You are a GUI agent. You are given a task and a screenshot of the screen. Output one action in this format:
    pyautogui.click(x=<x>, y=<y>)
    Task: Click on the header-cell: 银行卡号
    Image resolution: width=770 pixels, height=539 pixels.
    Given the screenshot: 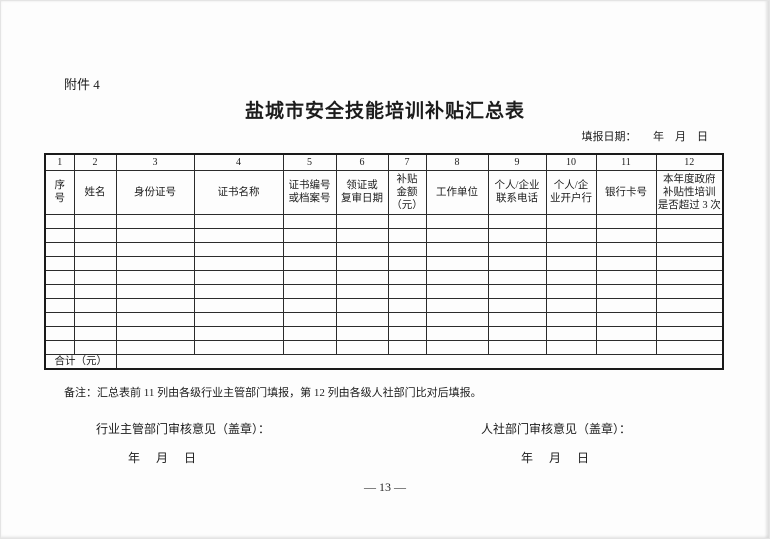 What is the action you would take?
    pyautogui.click(x=626, y=192)
    